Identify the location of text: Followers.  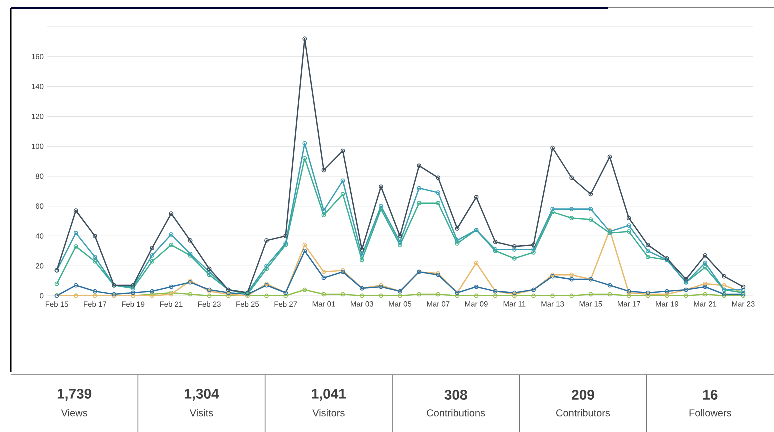
(711, 413).